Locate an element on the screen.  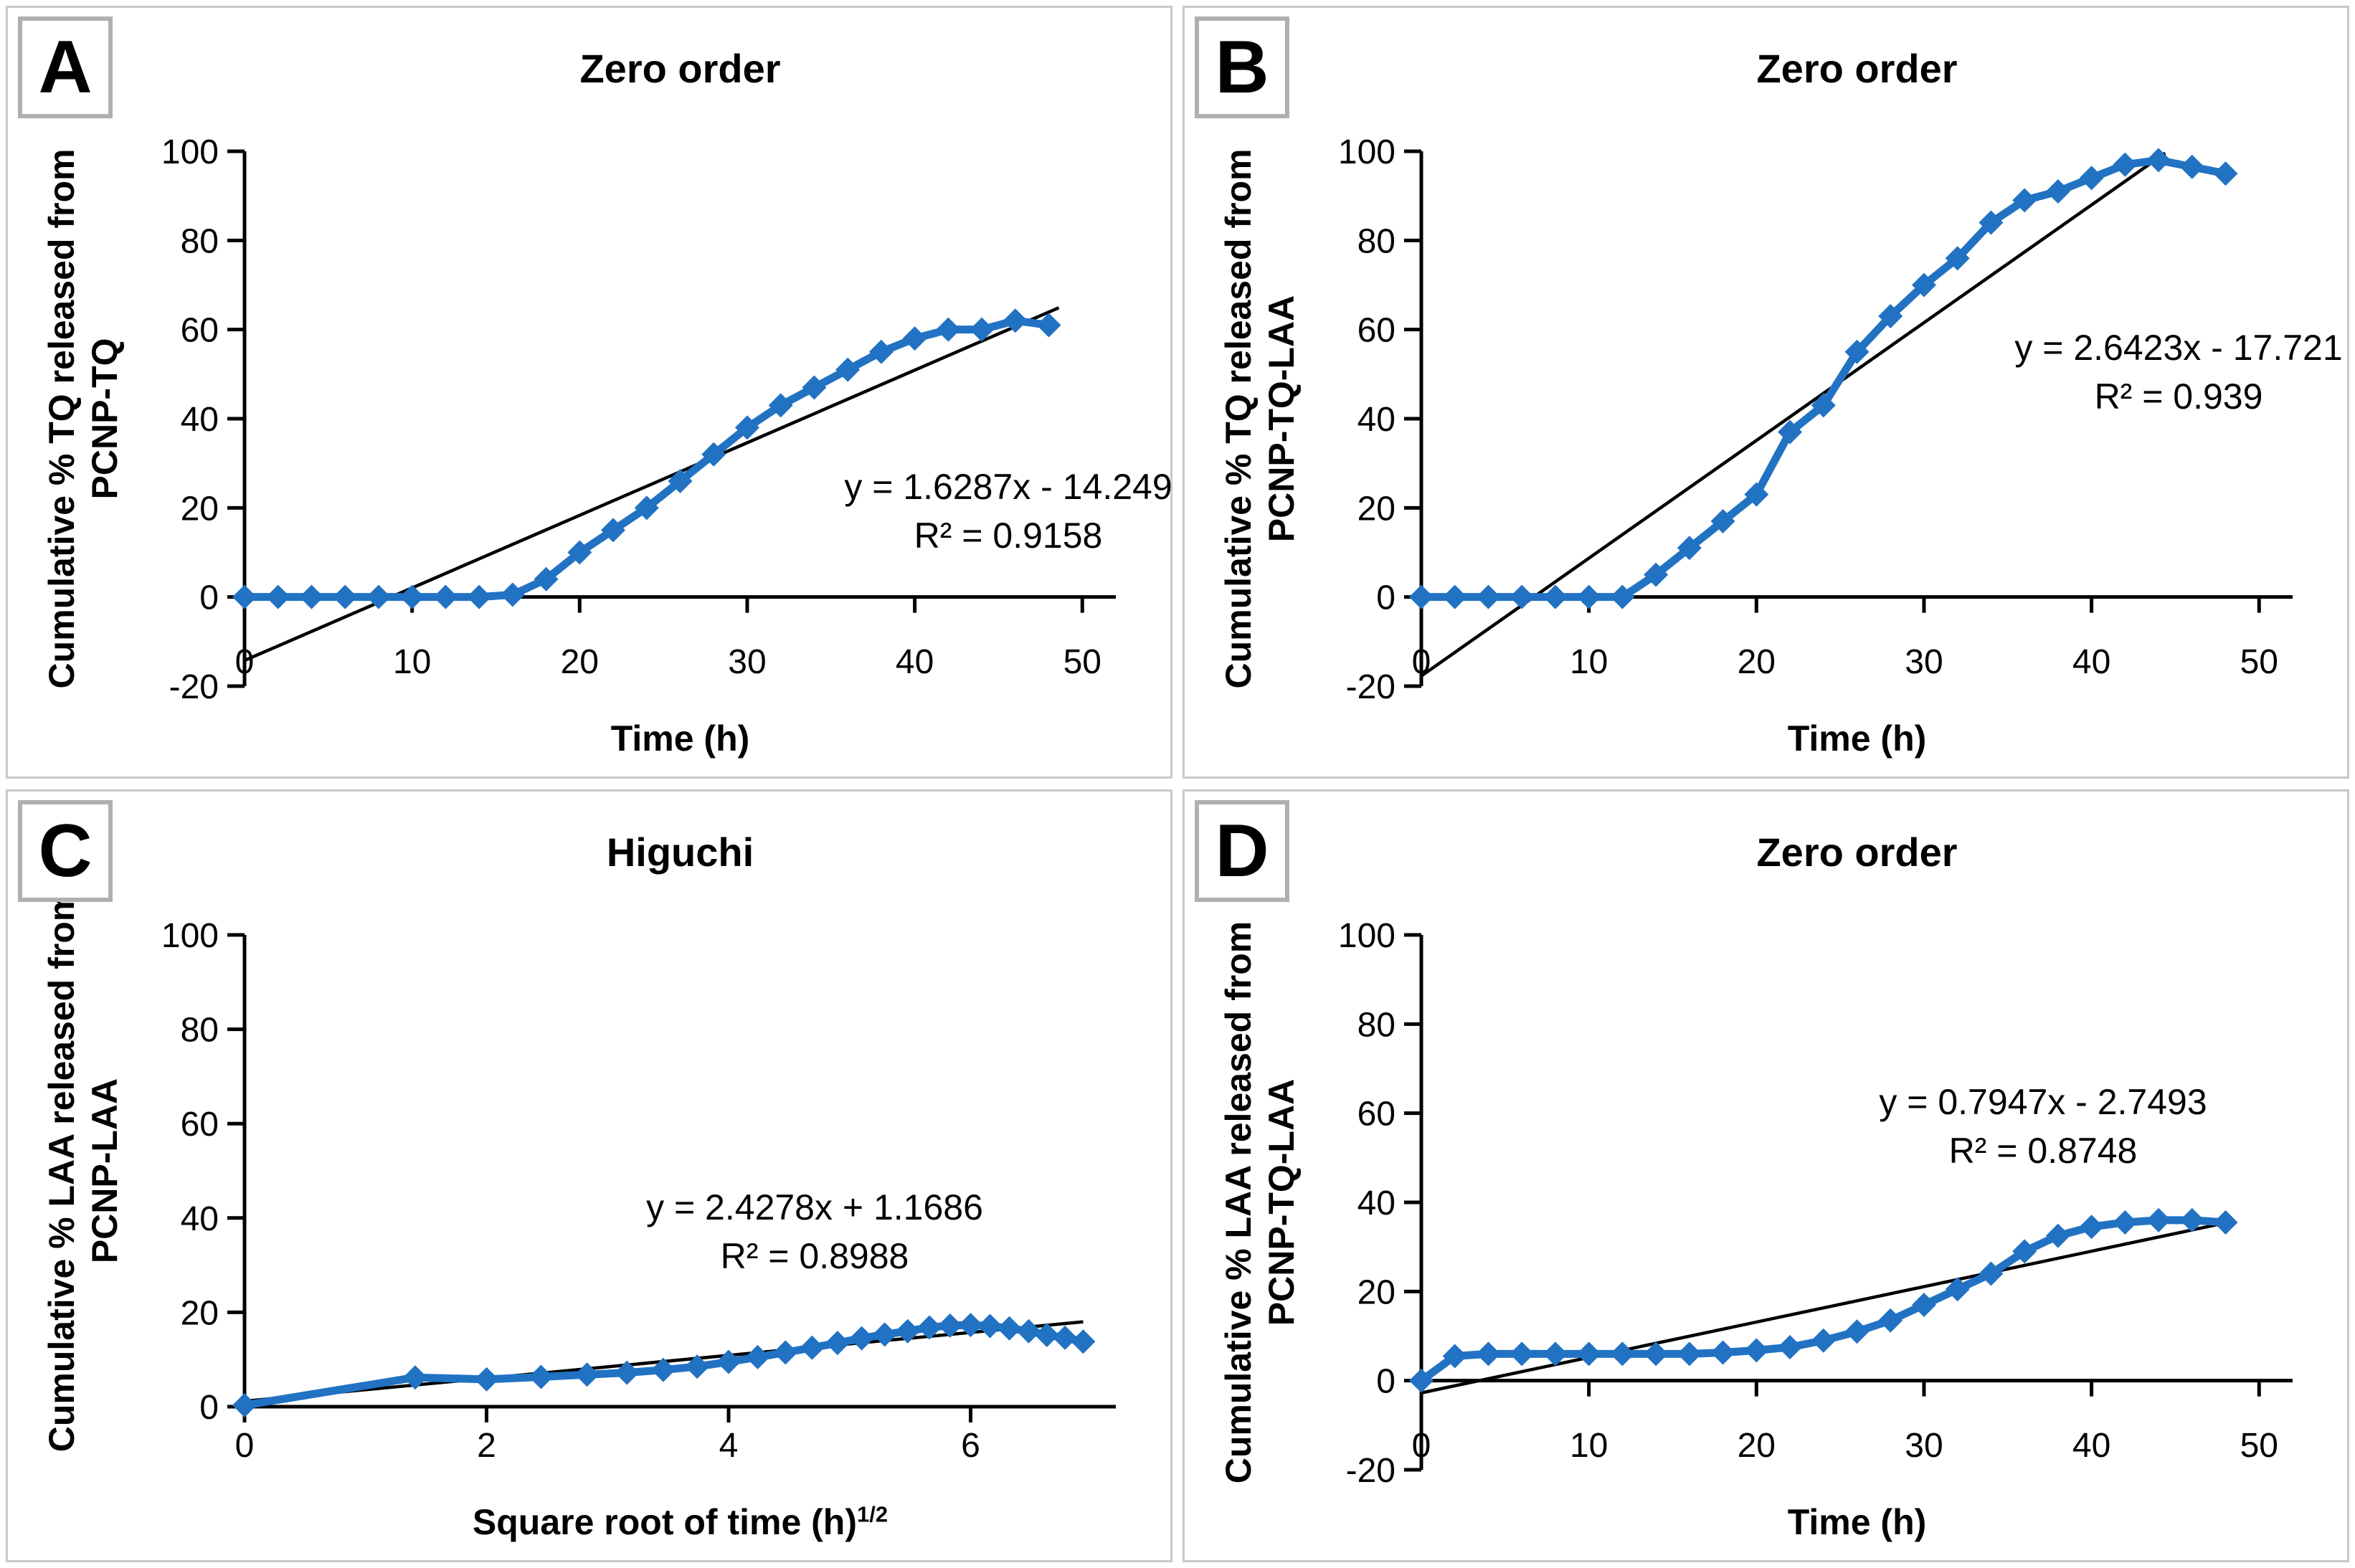
equation-text: y = 2.6423x - 17.721 is located at coordinates (2178, 348).